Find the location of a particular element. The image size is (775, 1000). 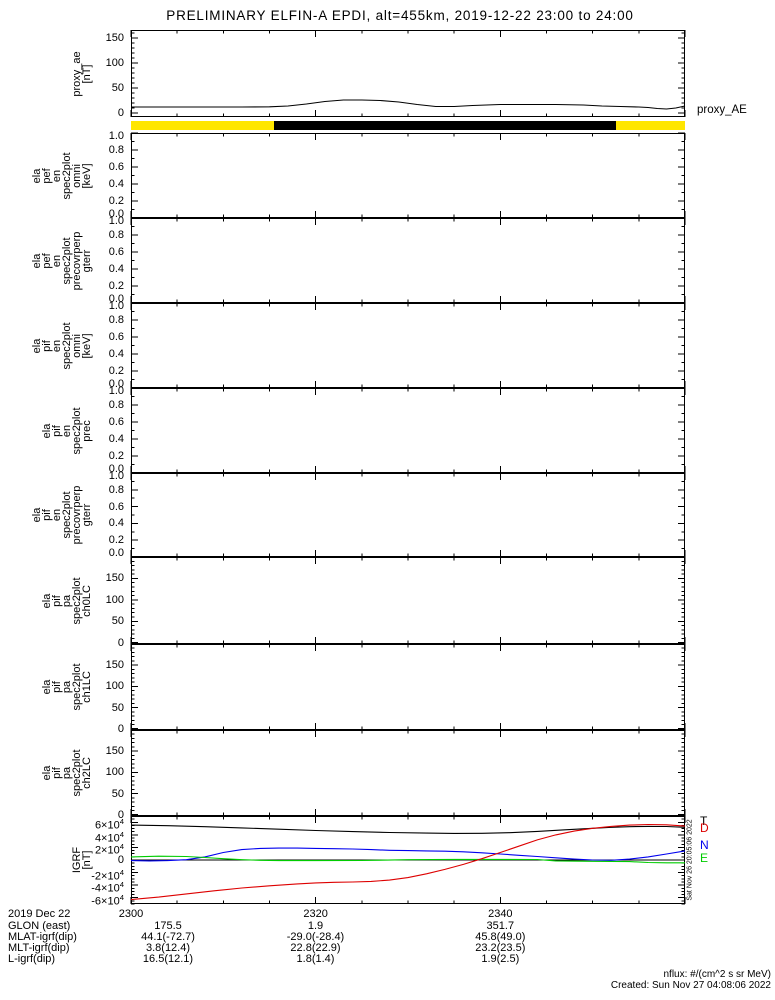

eph-value: 1.9(2.5) is located at coordinates (500, 958).